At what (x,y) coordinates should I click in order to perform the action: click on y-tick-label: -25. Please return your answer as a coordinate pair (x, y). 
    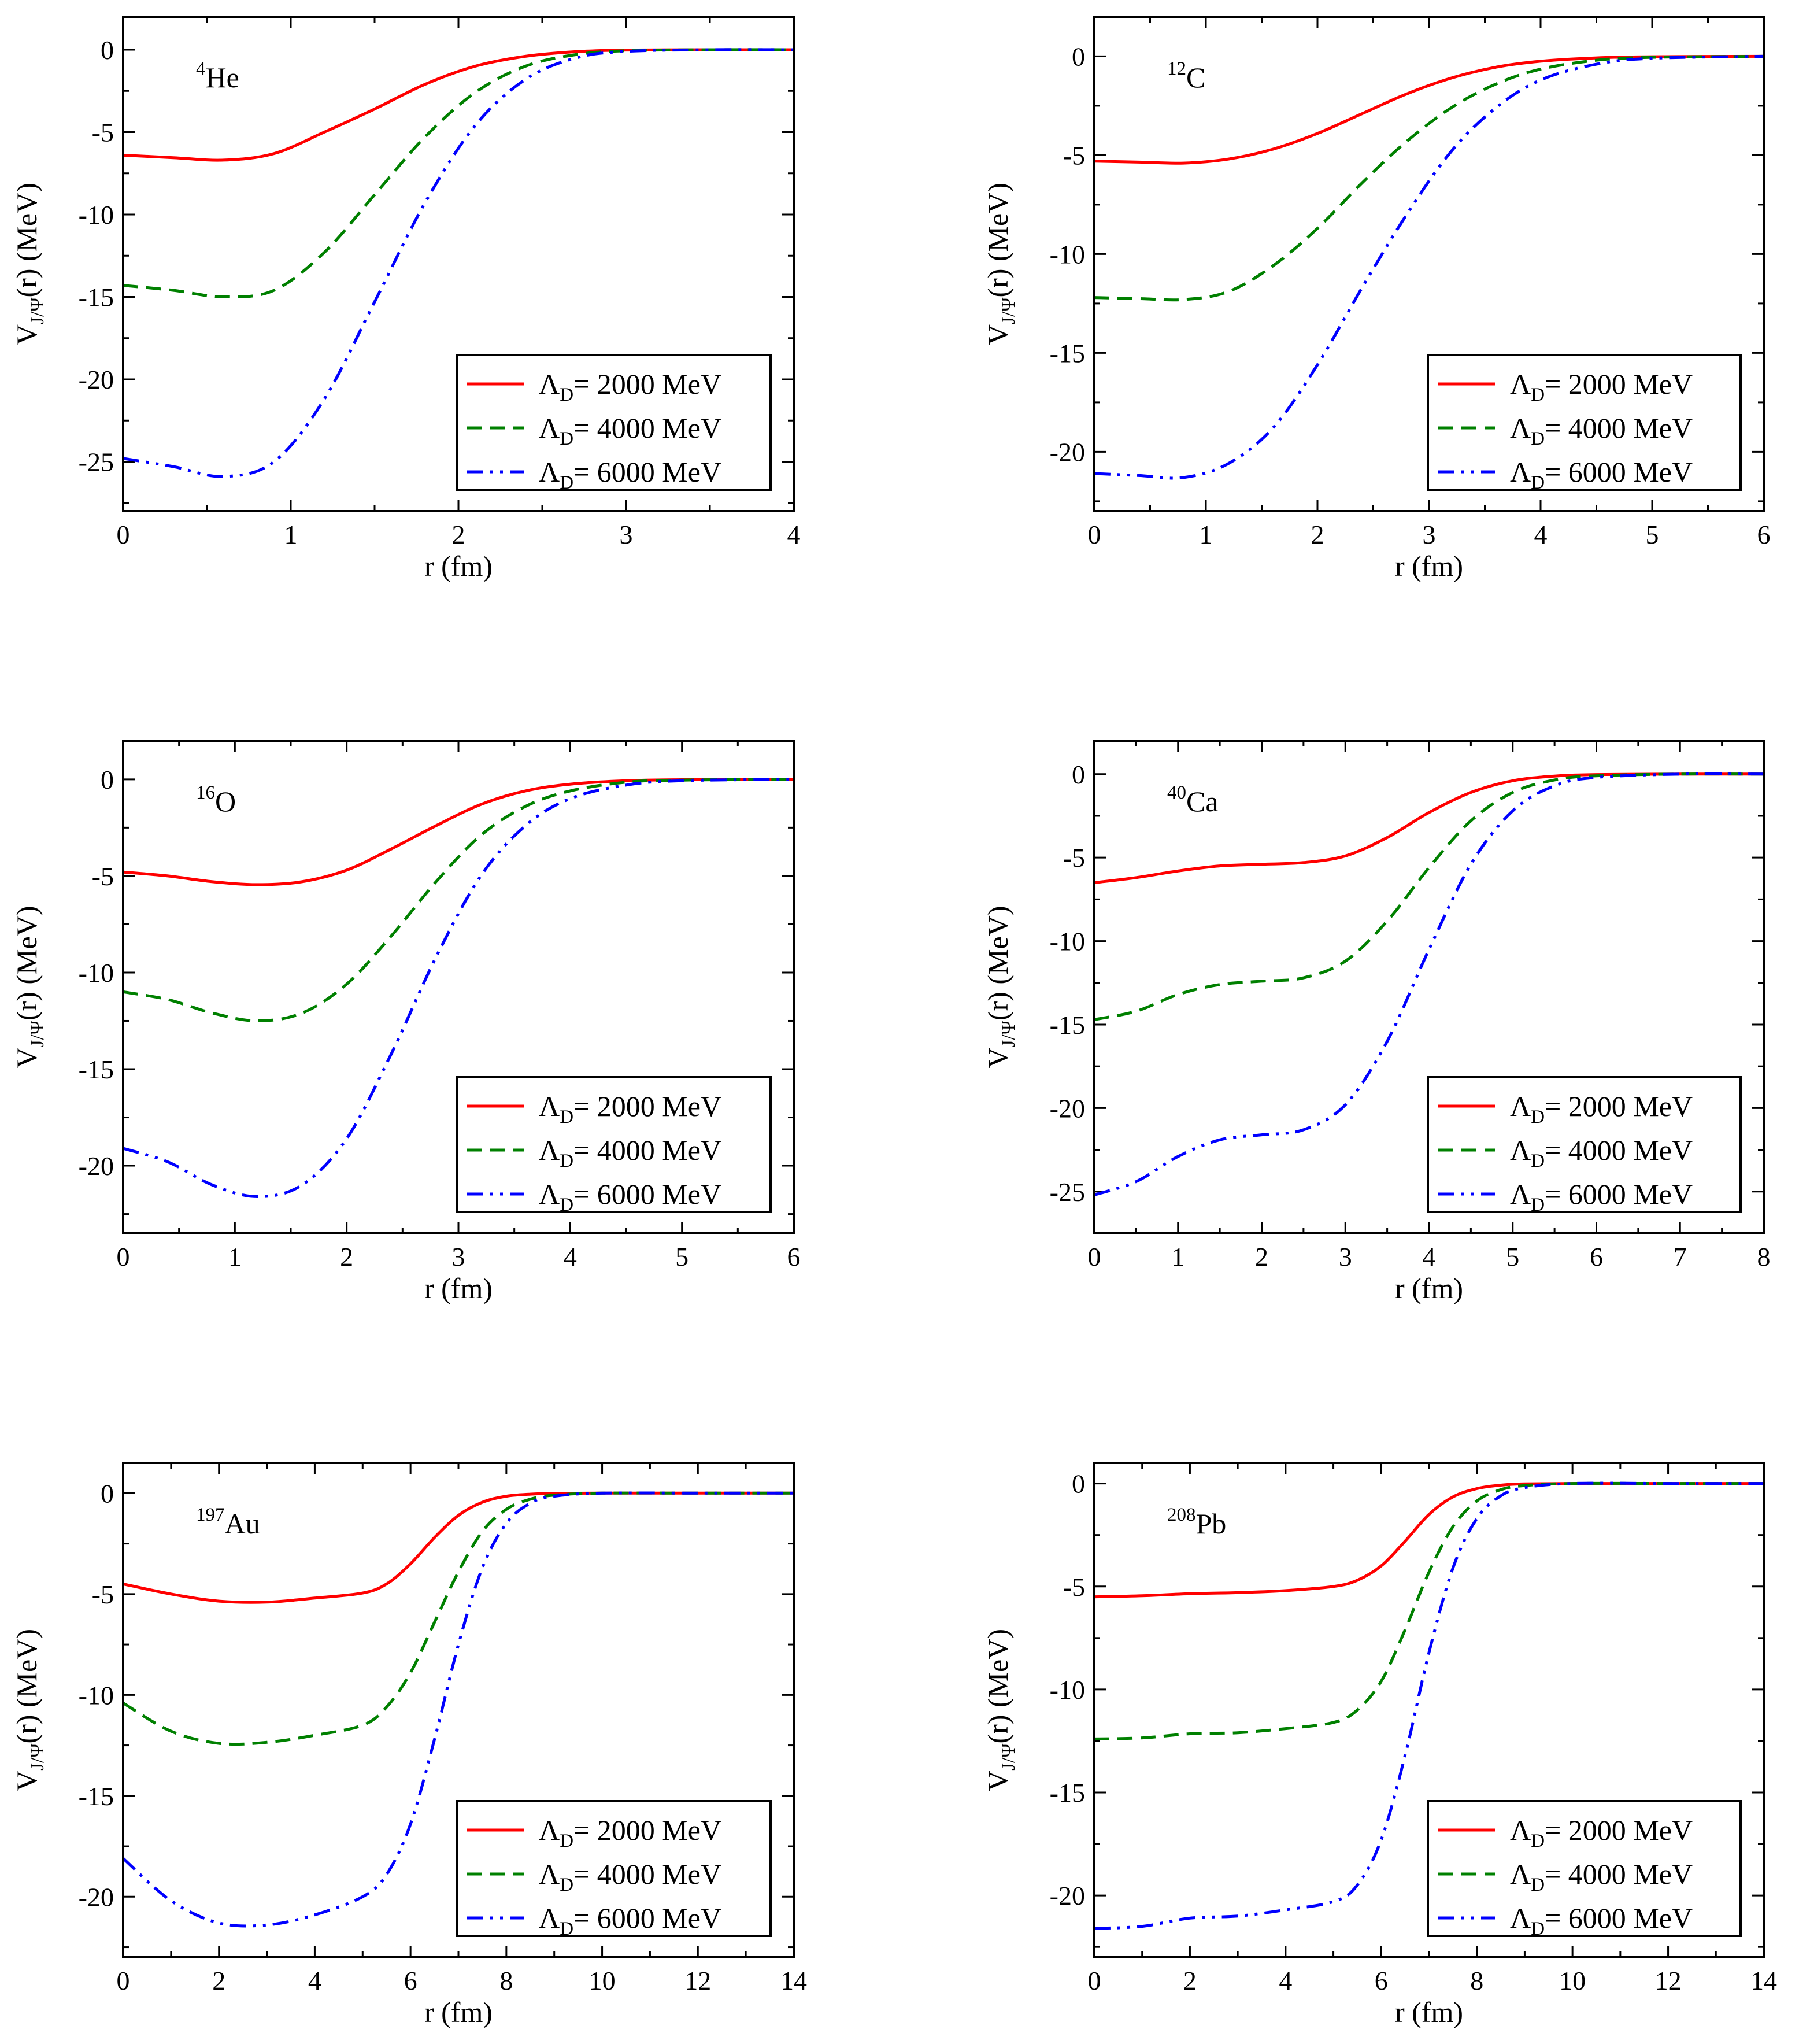
    Looking at the image, I should click on (97, 462).